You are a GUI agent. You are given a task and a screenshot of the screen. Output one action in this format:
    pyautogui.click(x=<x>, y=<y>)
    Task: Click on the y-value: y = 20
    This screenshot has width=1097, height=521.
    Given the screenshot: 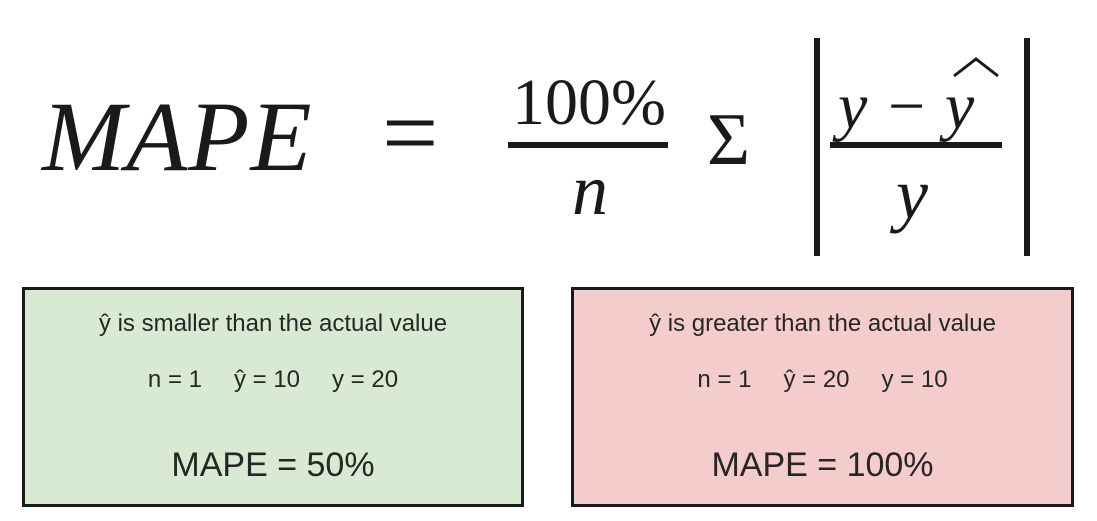 What is the action you would take?
    pyautogui.click(x=365, y=379)
    